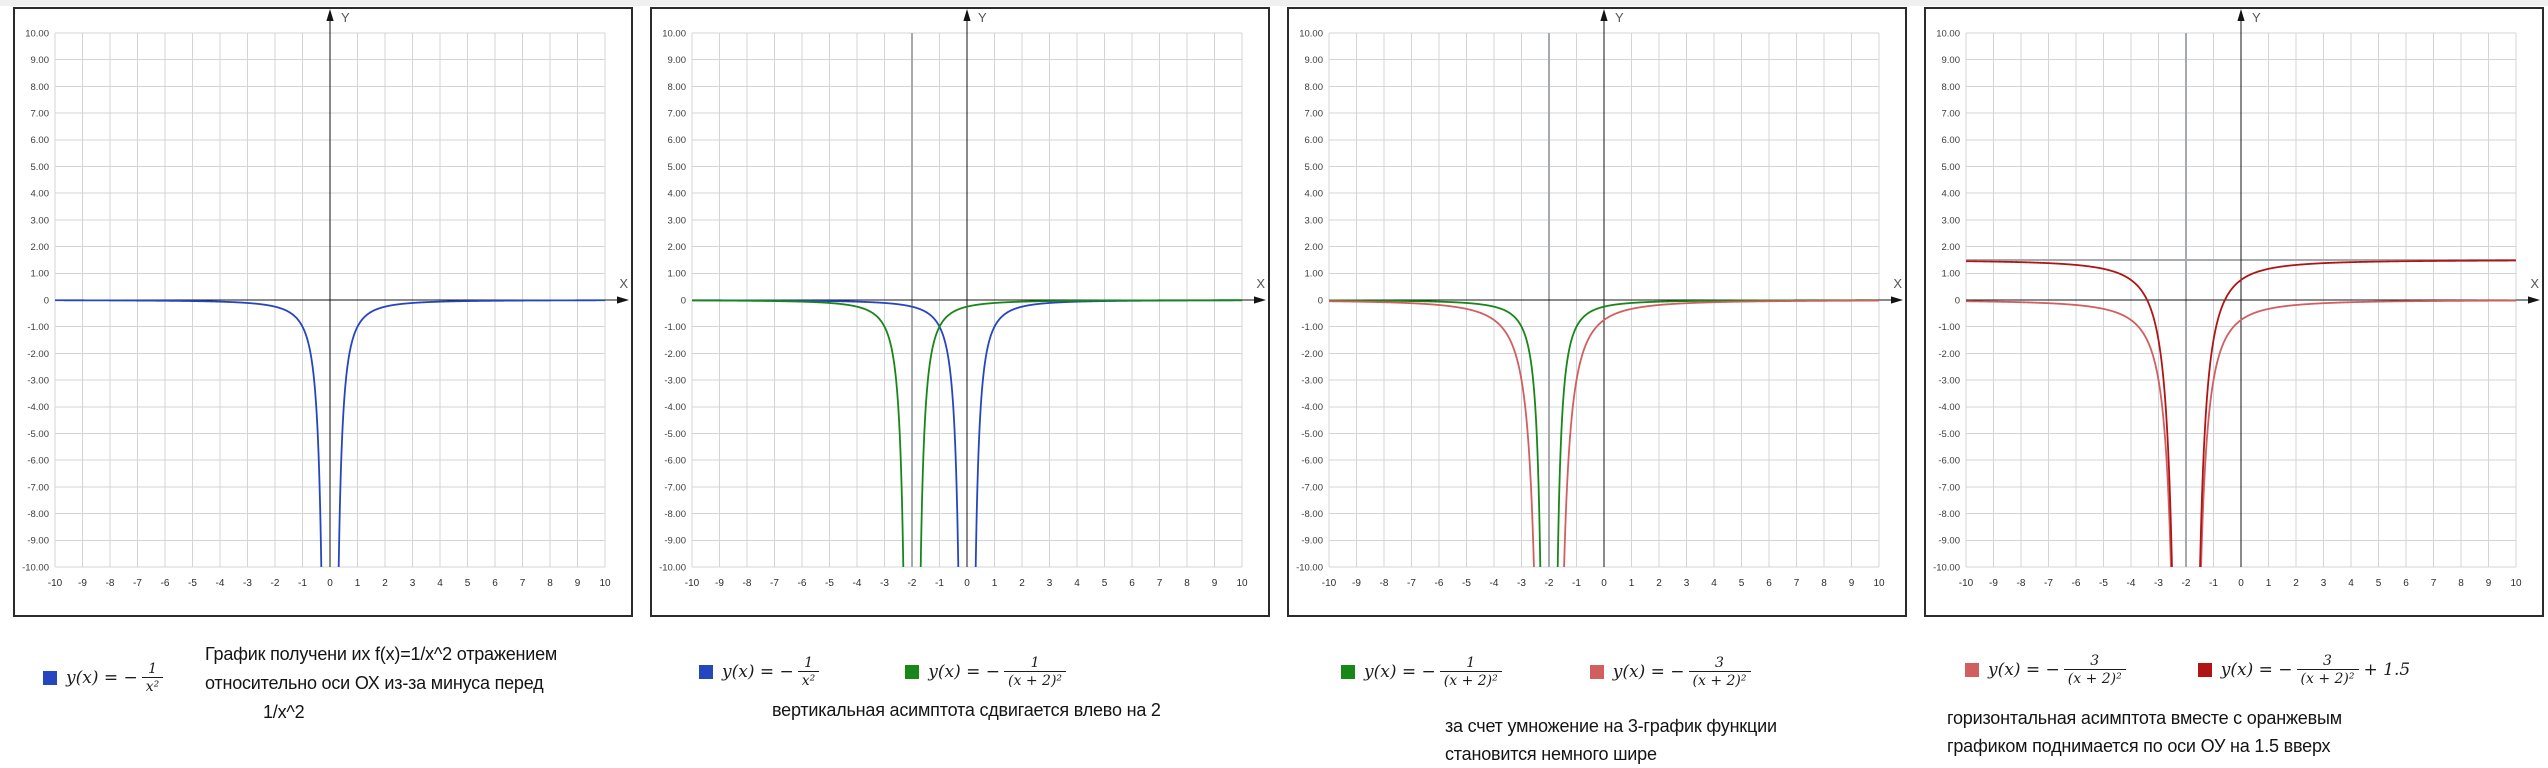  Describe the element at coordinates (675, 514) in the screenshot. I see `y-tick-label: -8.00` at that location.